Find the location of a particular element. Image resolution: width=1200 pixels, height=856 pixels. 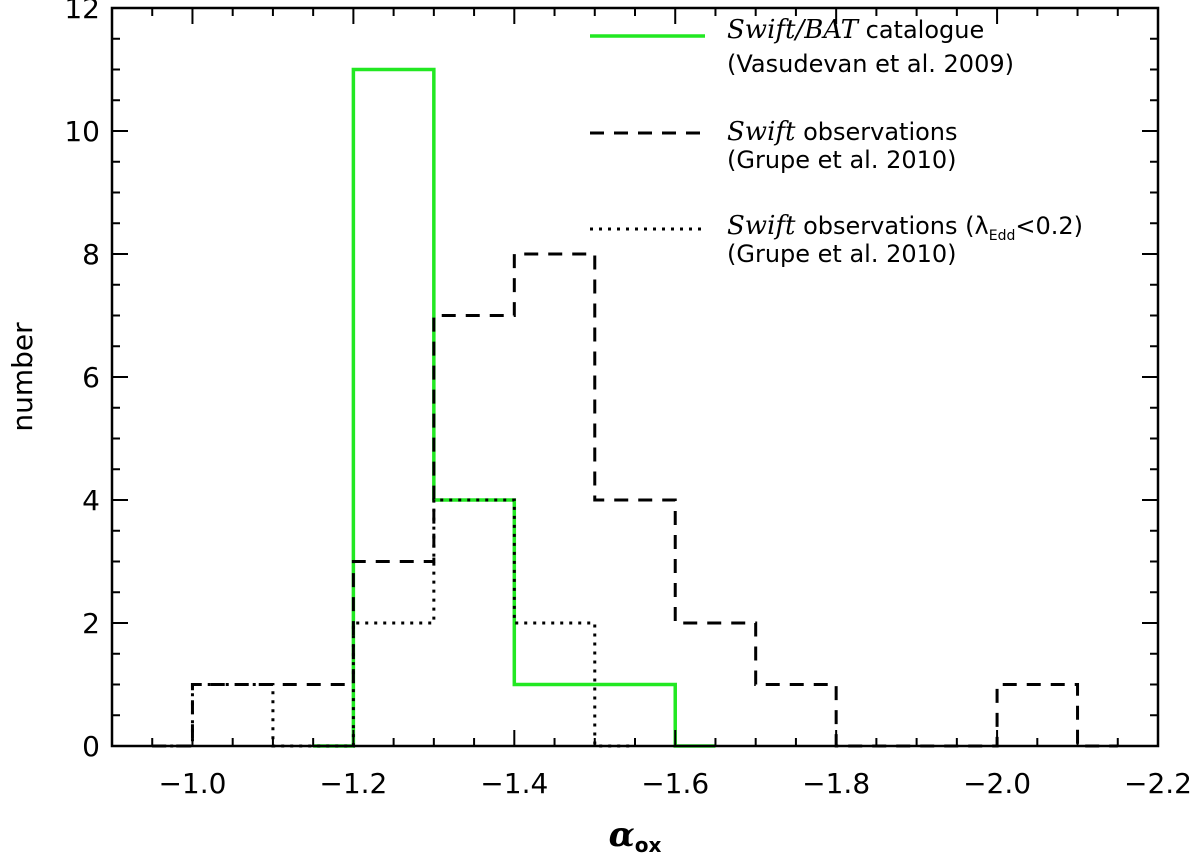

legend-label-line1: Swift observations (λEdd<0.2) is located at coordinates (905, 227).